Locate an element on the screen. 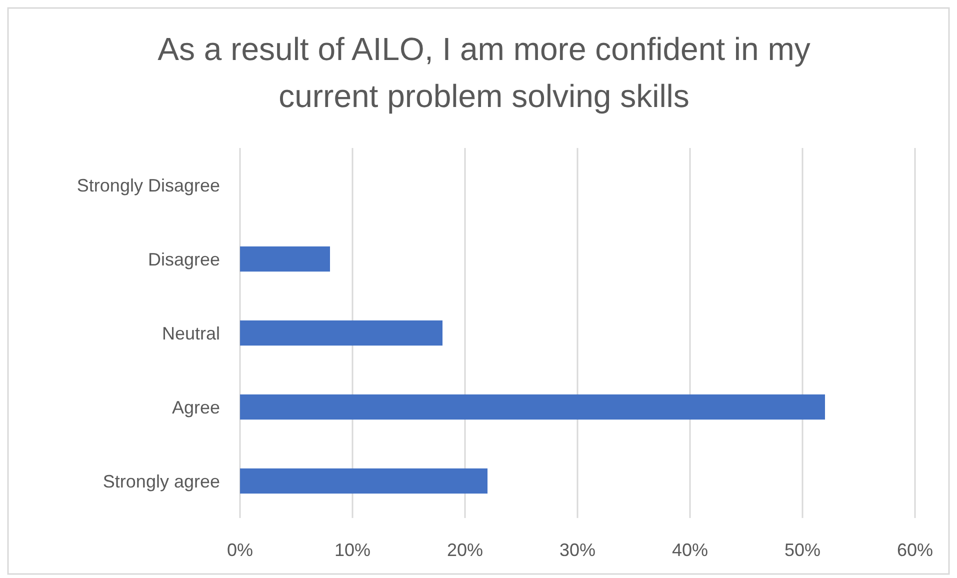 The width and height of the screenshot is (957, 578). x-tick-label: 20% is located at coordinates (465, 550).